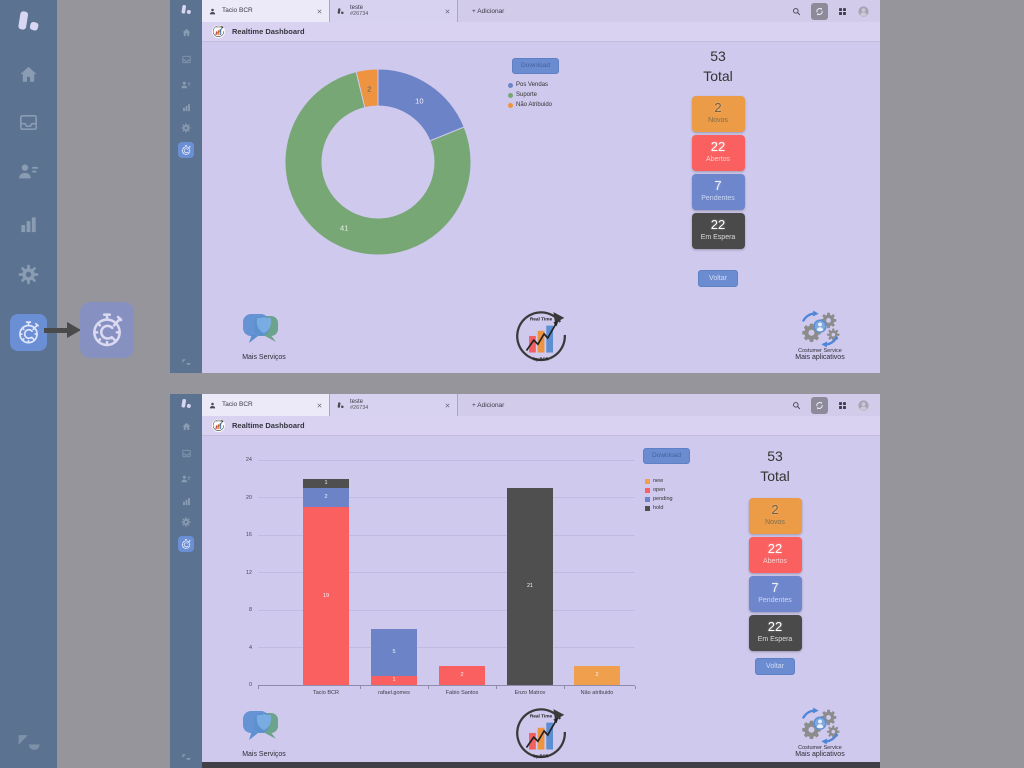  Describe the element at coordinates (775, 476) in the screenshot. I see `total-label: Total` at that location.